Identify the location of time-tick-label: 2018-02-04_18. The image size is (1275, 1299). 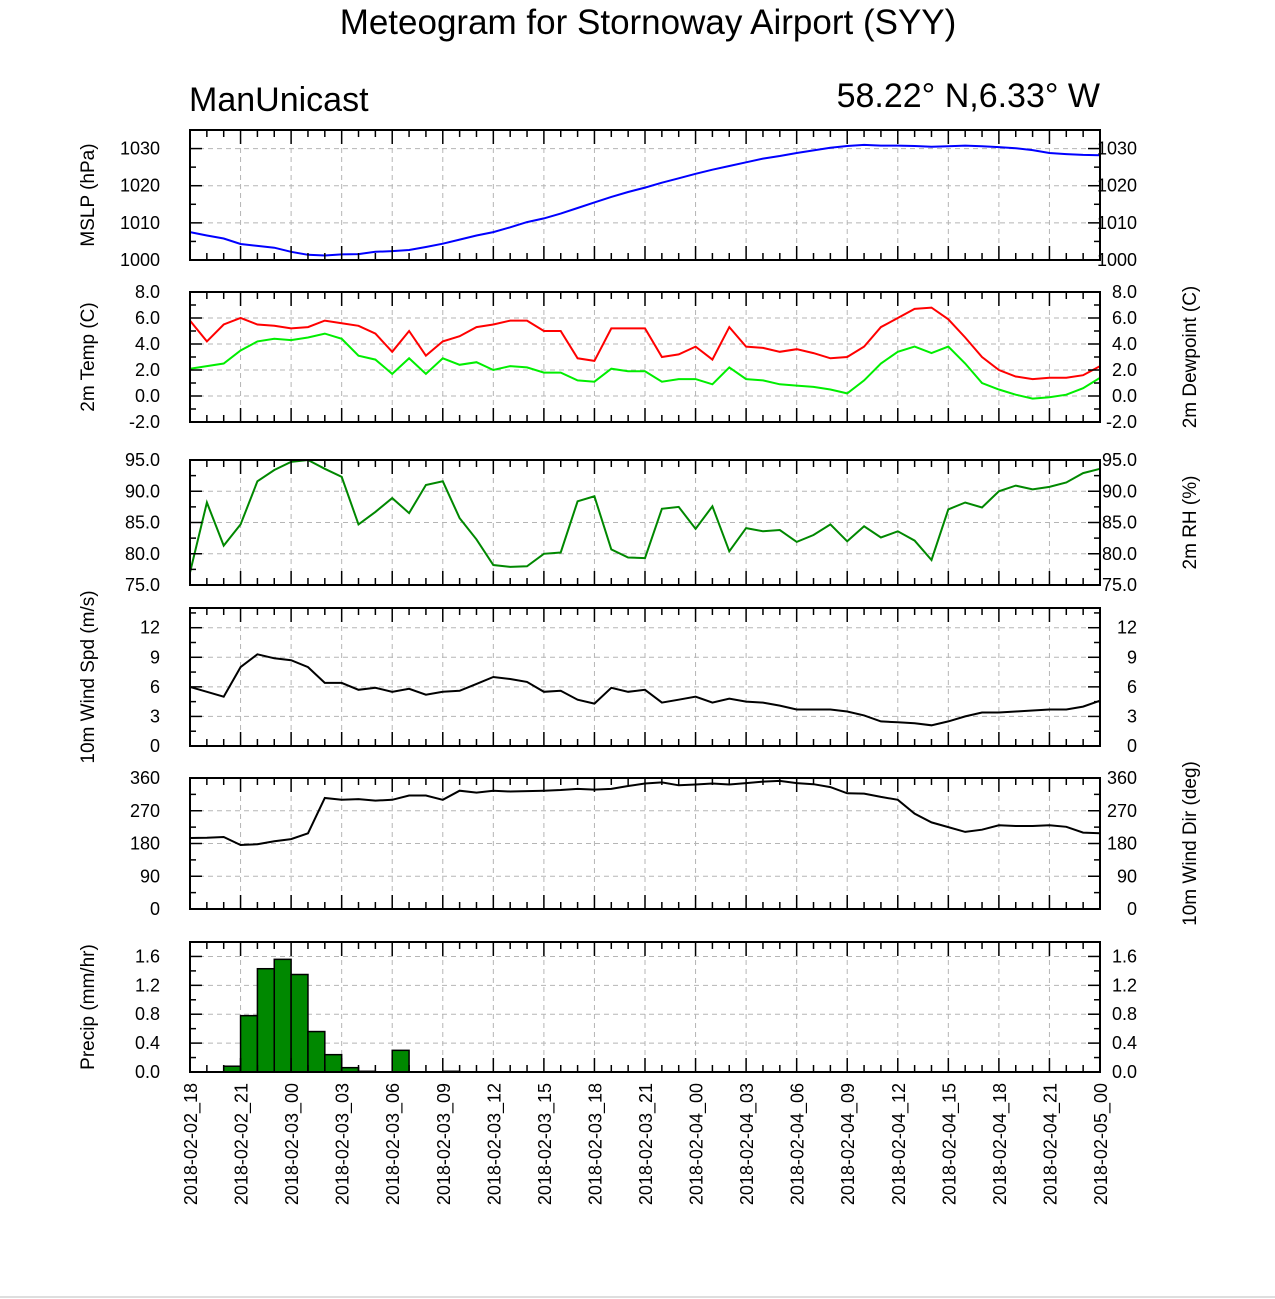
(1000, 1144).